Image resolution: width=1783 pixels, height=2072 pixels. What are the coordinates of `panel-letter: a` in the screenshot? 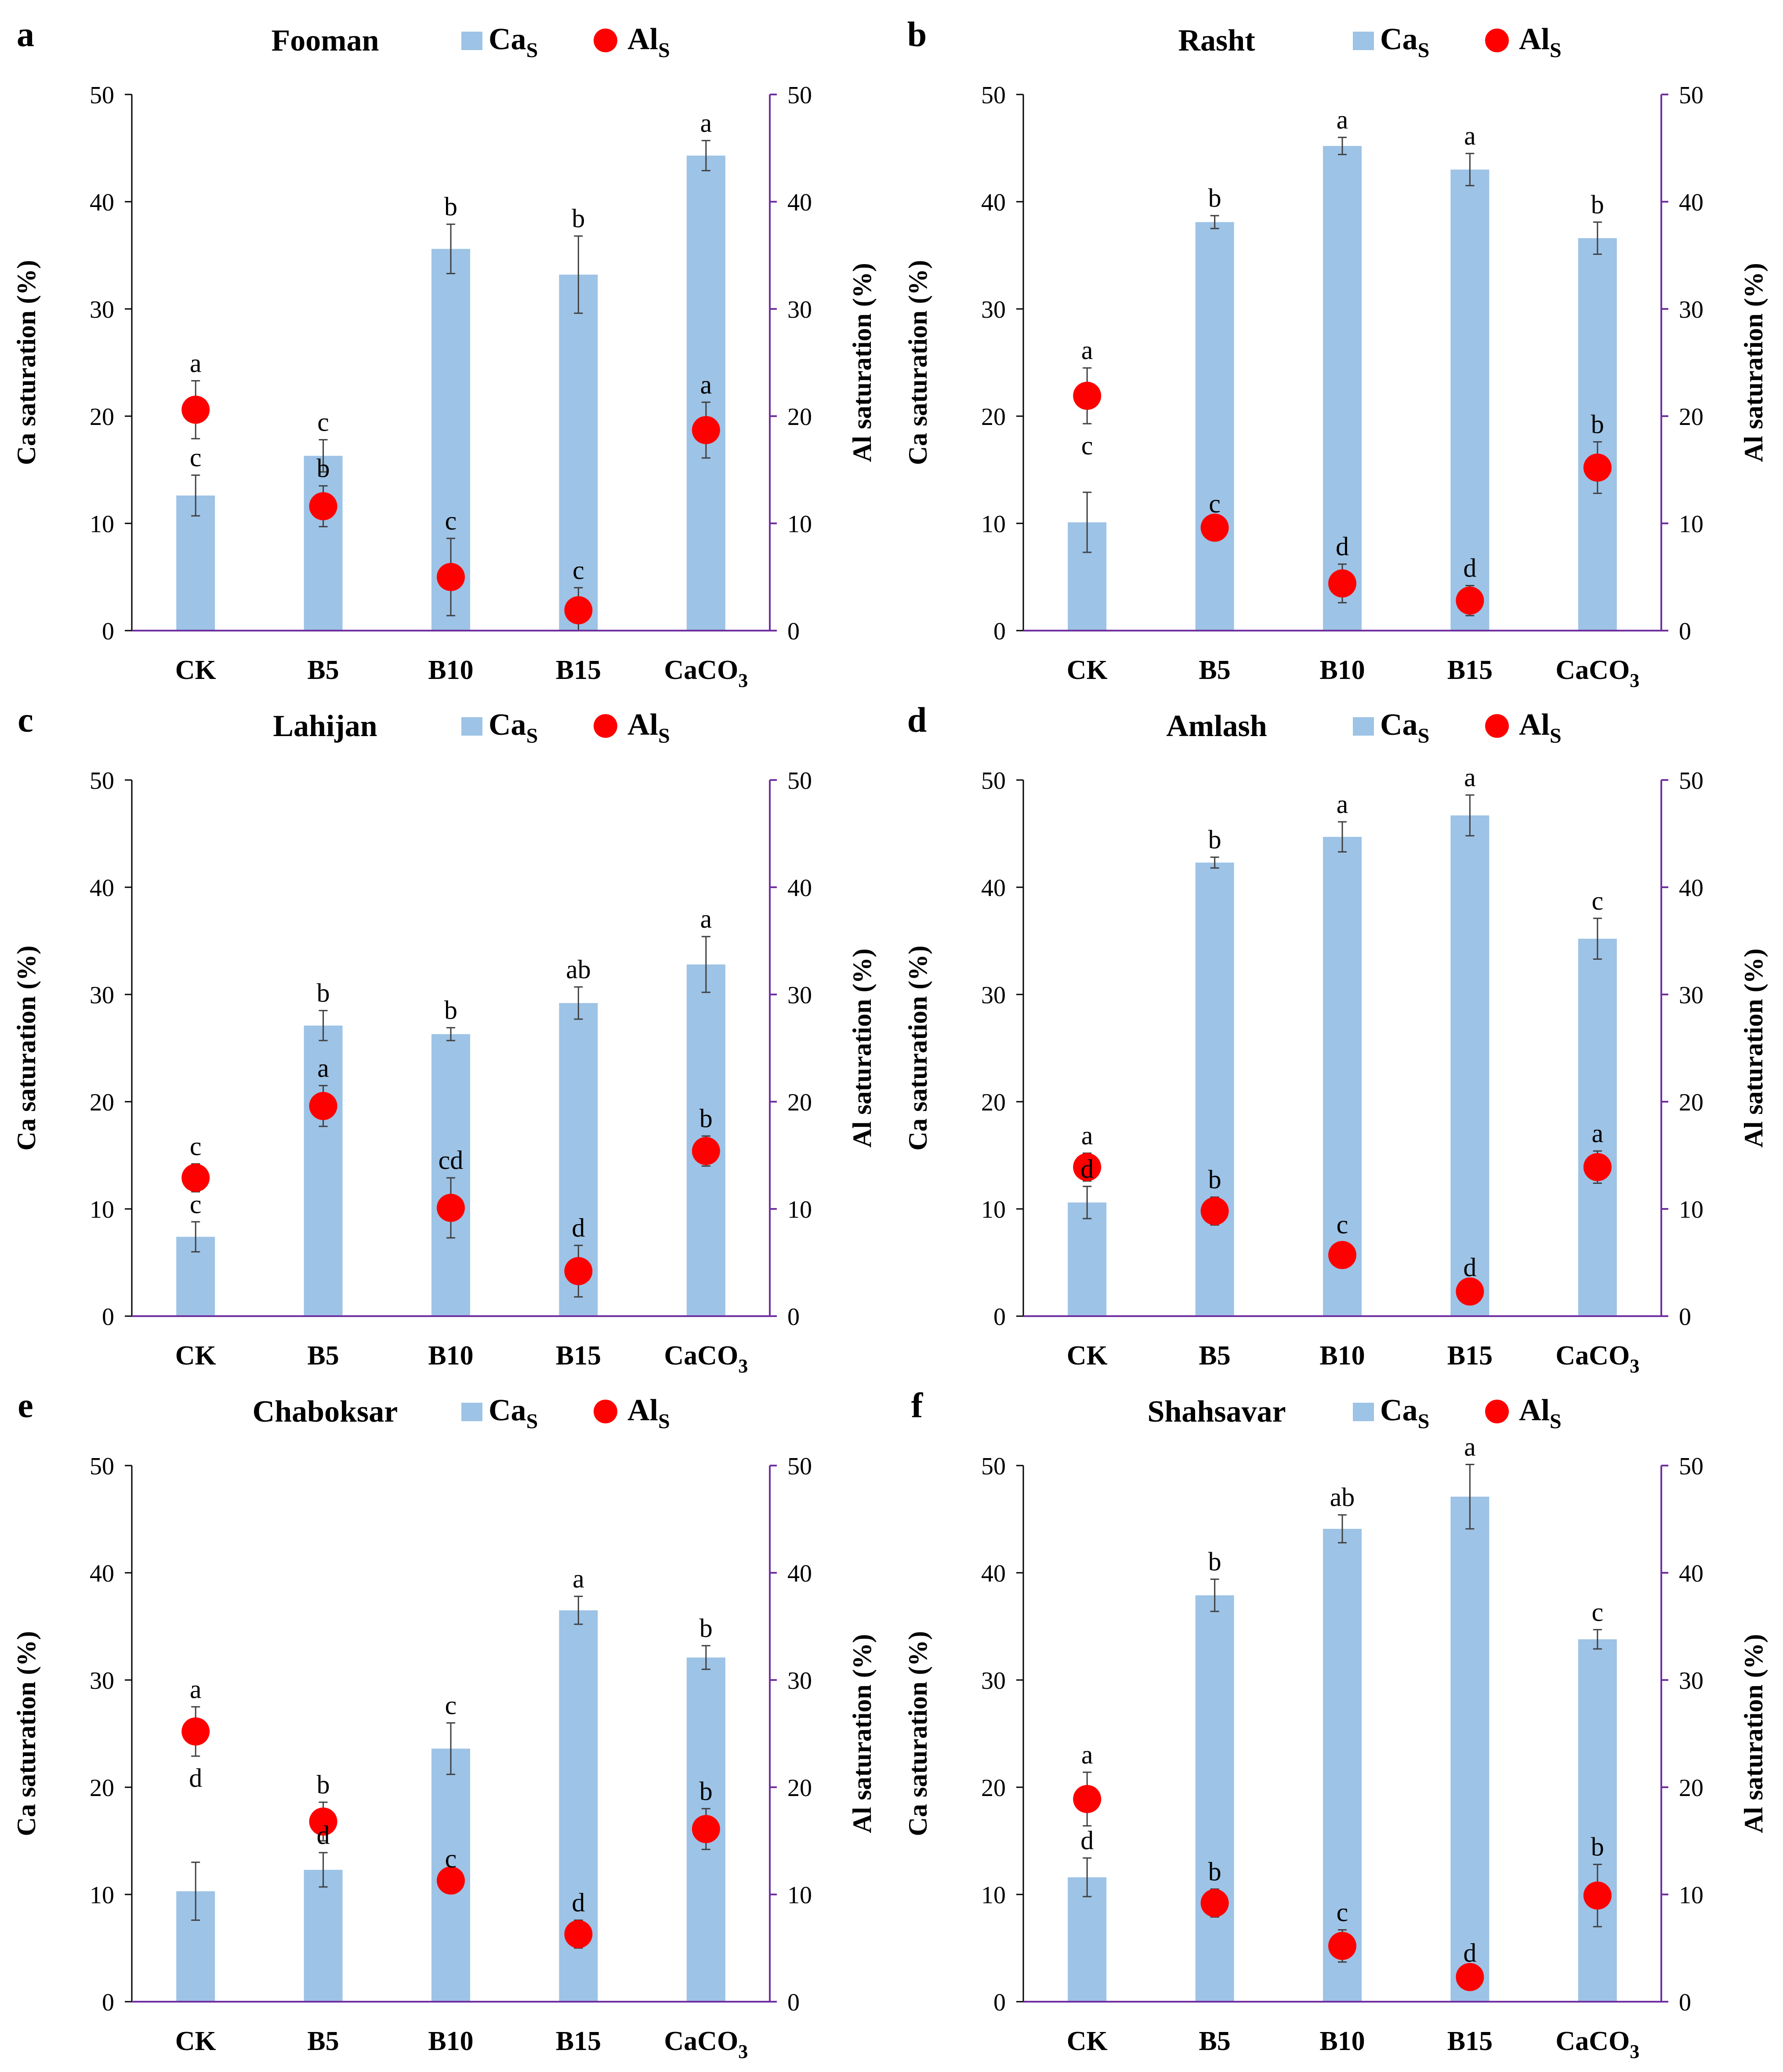 It's located at (26, 34).